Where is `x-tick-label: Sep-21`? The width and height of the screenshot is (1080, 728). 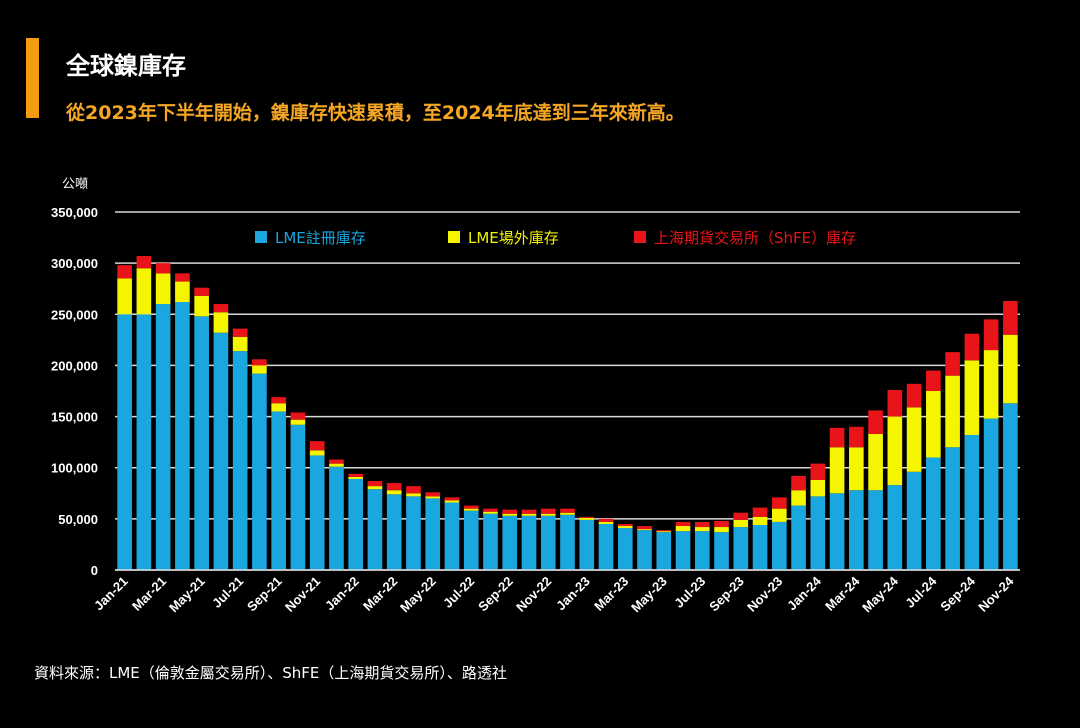
x-tick-label: Sep-21 is located at coordinates (264, 594).